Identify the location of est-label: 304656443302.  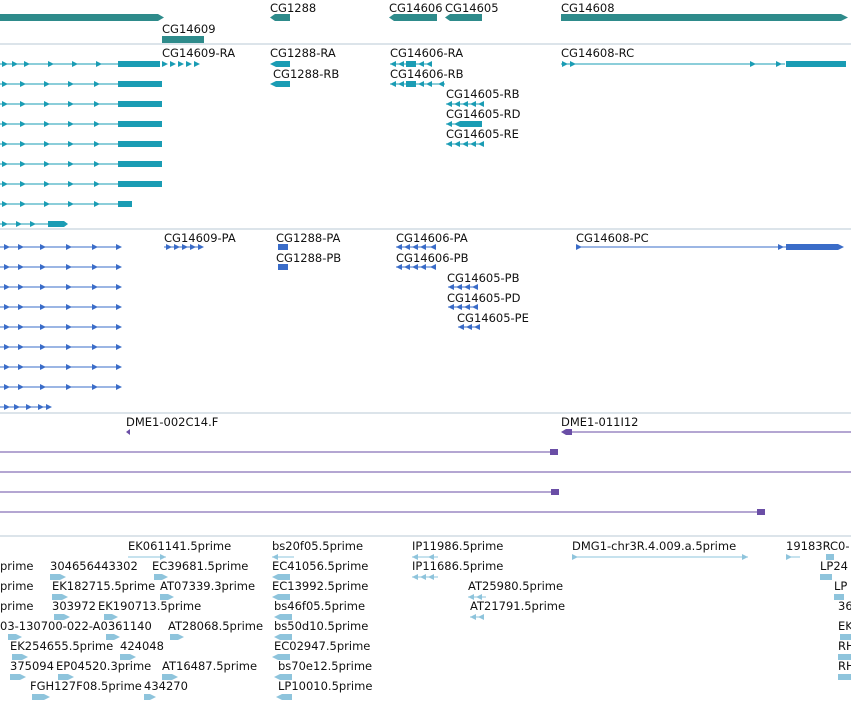
(94, 566).